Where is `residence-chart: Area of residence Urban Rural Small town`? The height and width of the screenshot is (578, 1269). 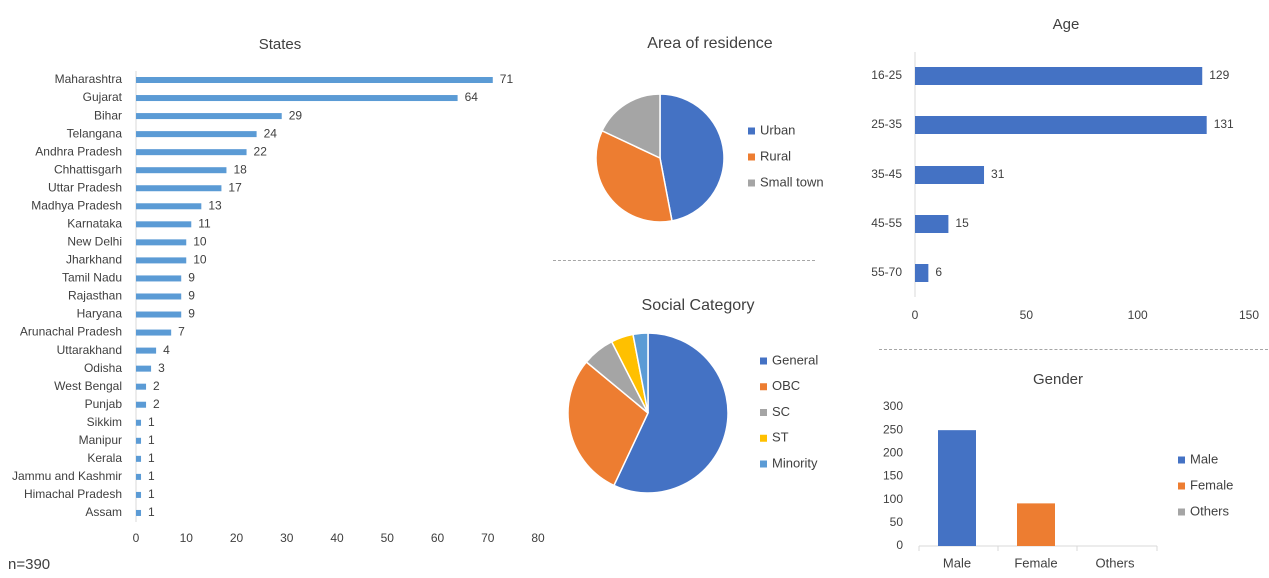 residence-chart: Area of residence Urban Rural Small town is located at coordinates (709, 129).